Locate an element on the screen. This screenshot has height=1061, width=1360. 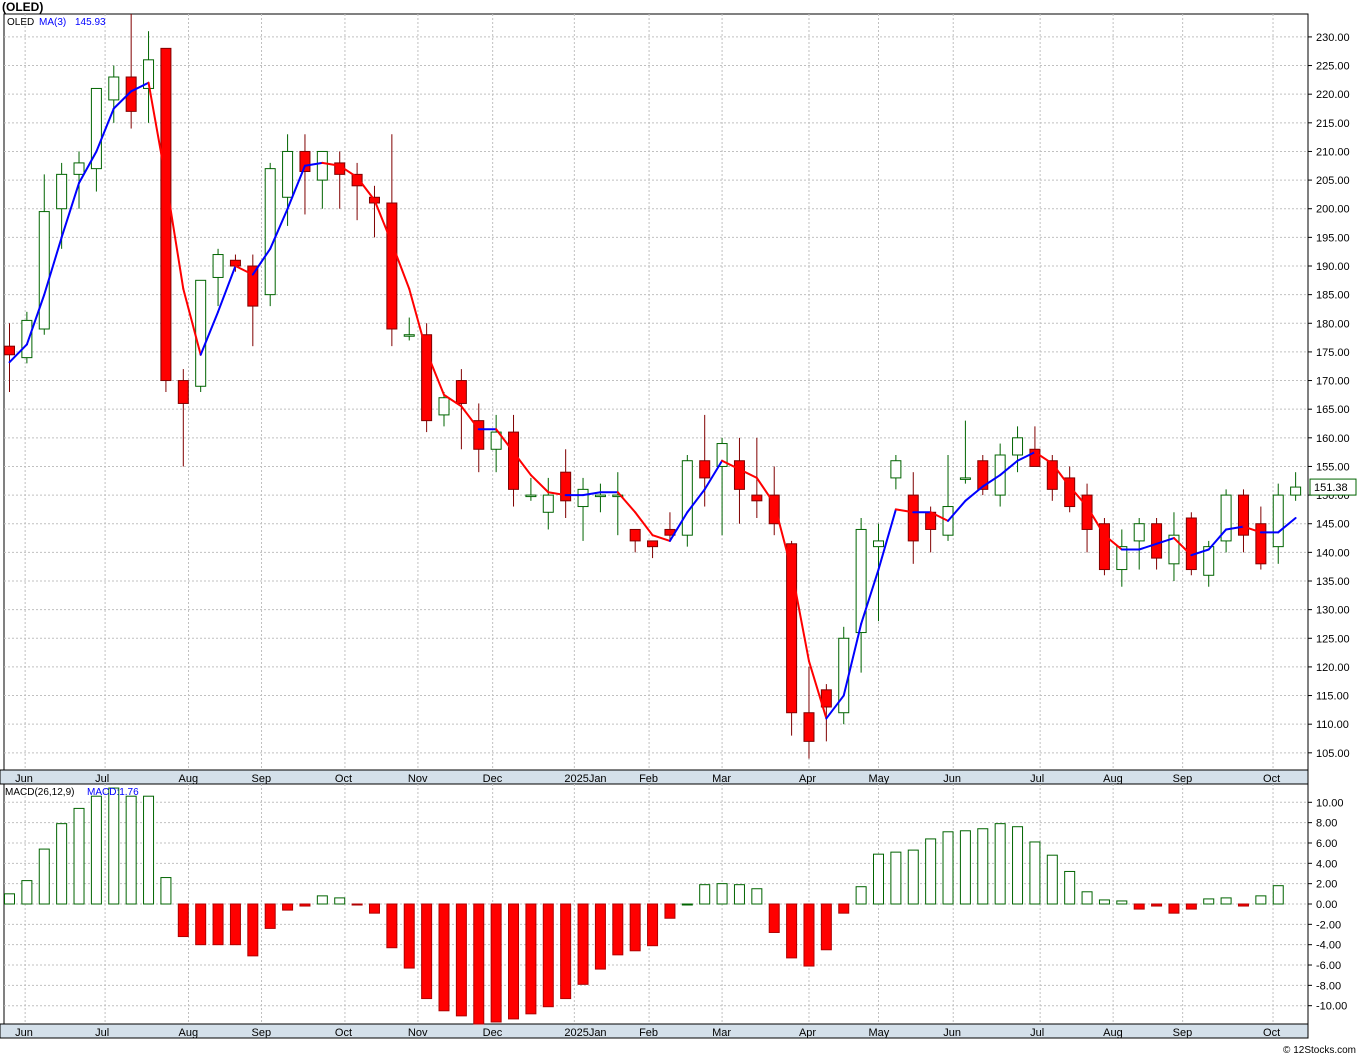
macd-x-month-label: Jun is located at coordinates (952, 1033).